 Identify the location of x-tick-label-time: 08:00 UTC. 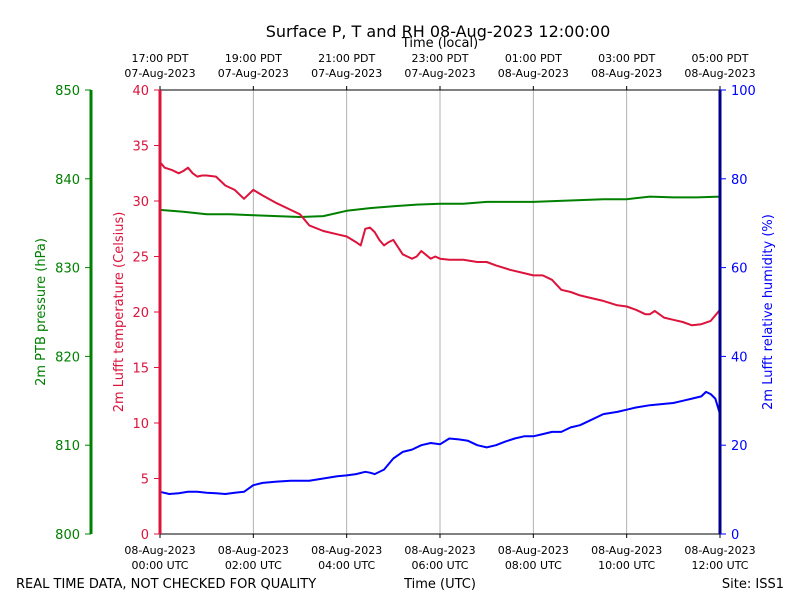
(533, 565).